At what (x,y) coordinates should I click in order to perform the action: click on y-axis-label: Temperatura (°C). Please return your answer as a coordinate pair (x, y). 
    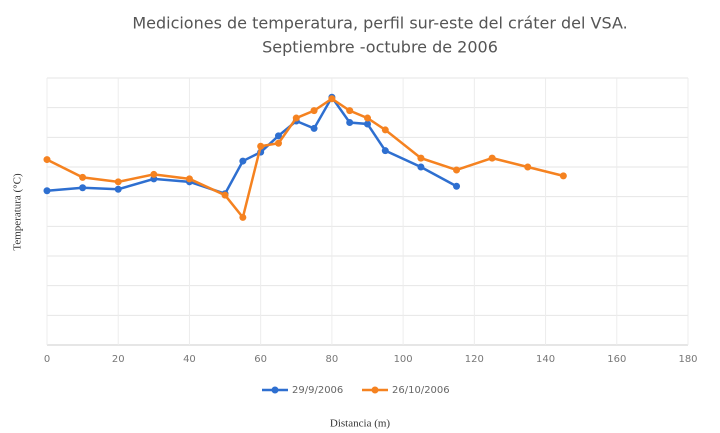
    Looking at the image, I should click on (18, 212).